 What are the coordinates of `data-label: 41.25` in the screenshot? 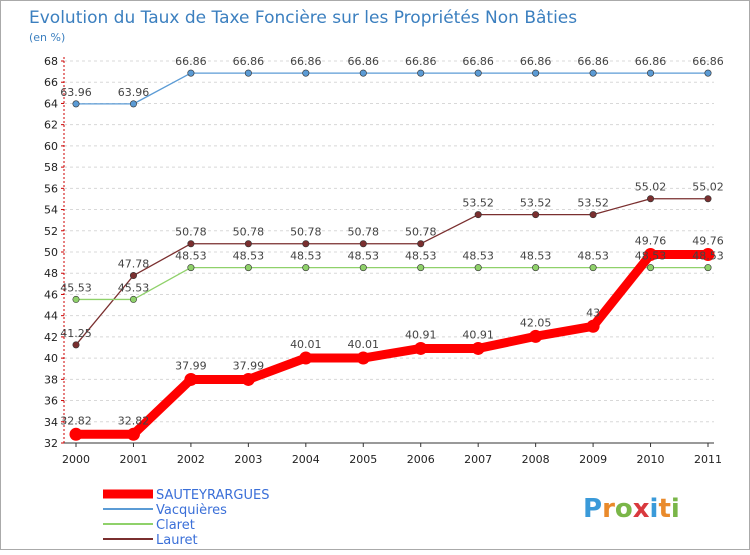 It's located at (76, 333).